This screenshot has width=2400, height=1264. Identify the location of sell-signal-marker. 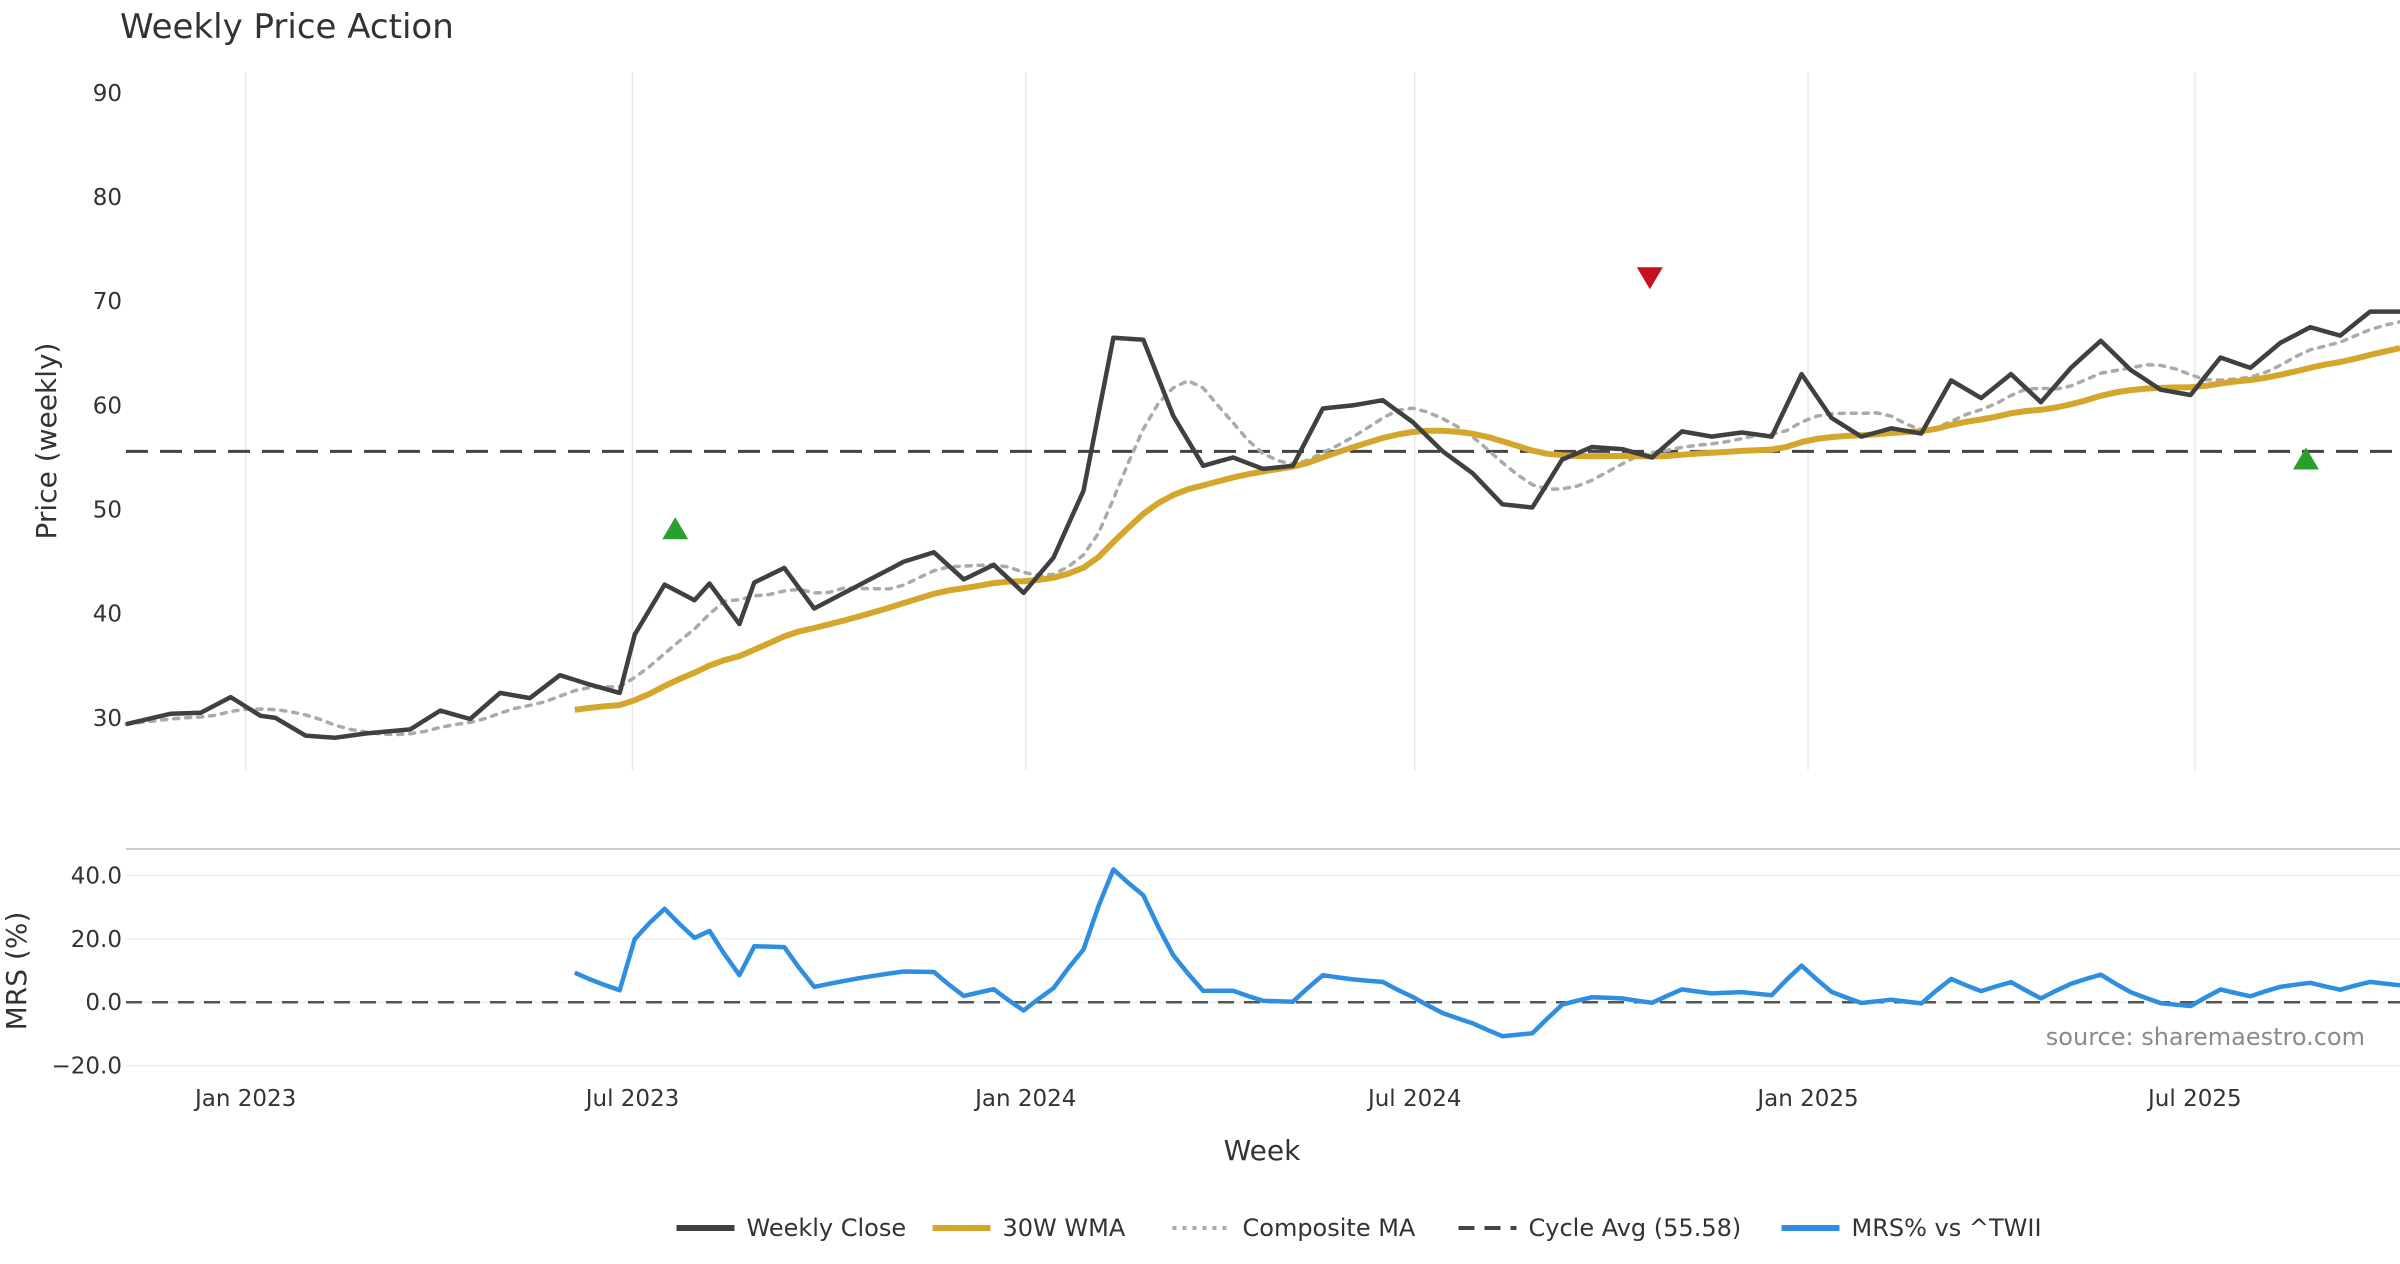
(1649, 278).